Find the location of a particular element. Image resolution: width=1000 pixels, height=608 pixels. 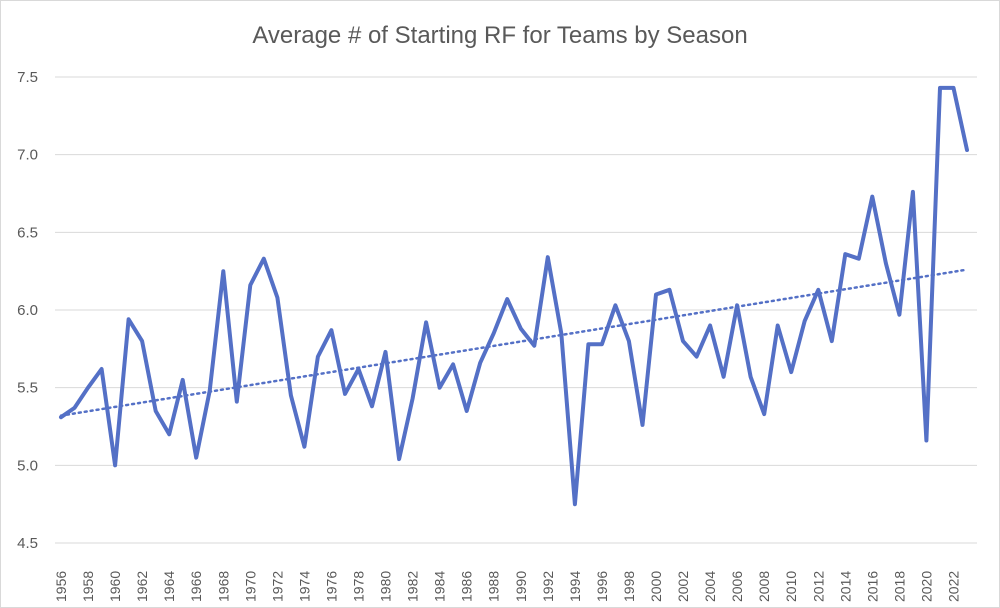

x-tick-label: 1982 is located at coordinates (413, 586).